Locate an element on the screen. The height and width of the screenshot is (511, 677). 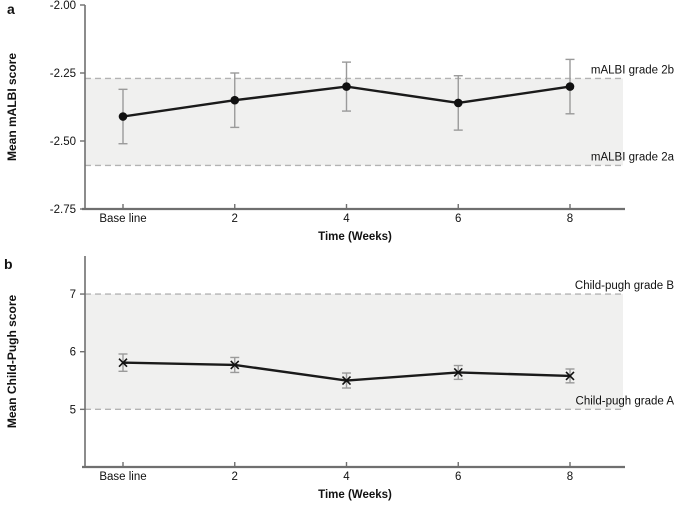
reference-line-label: mALBI grade 2a is located at coordinates (633, 157).